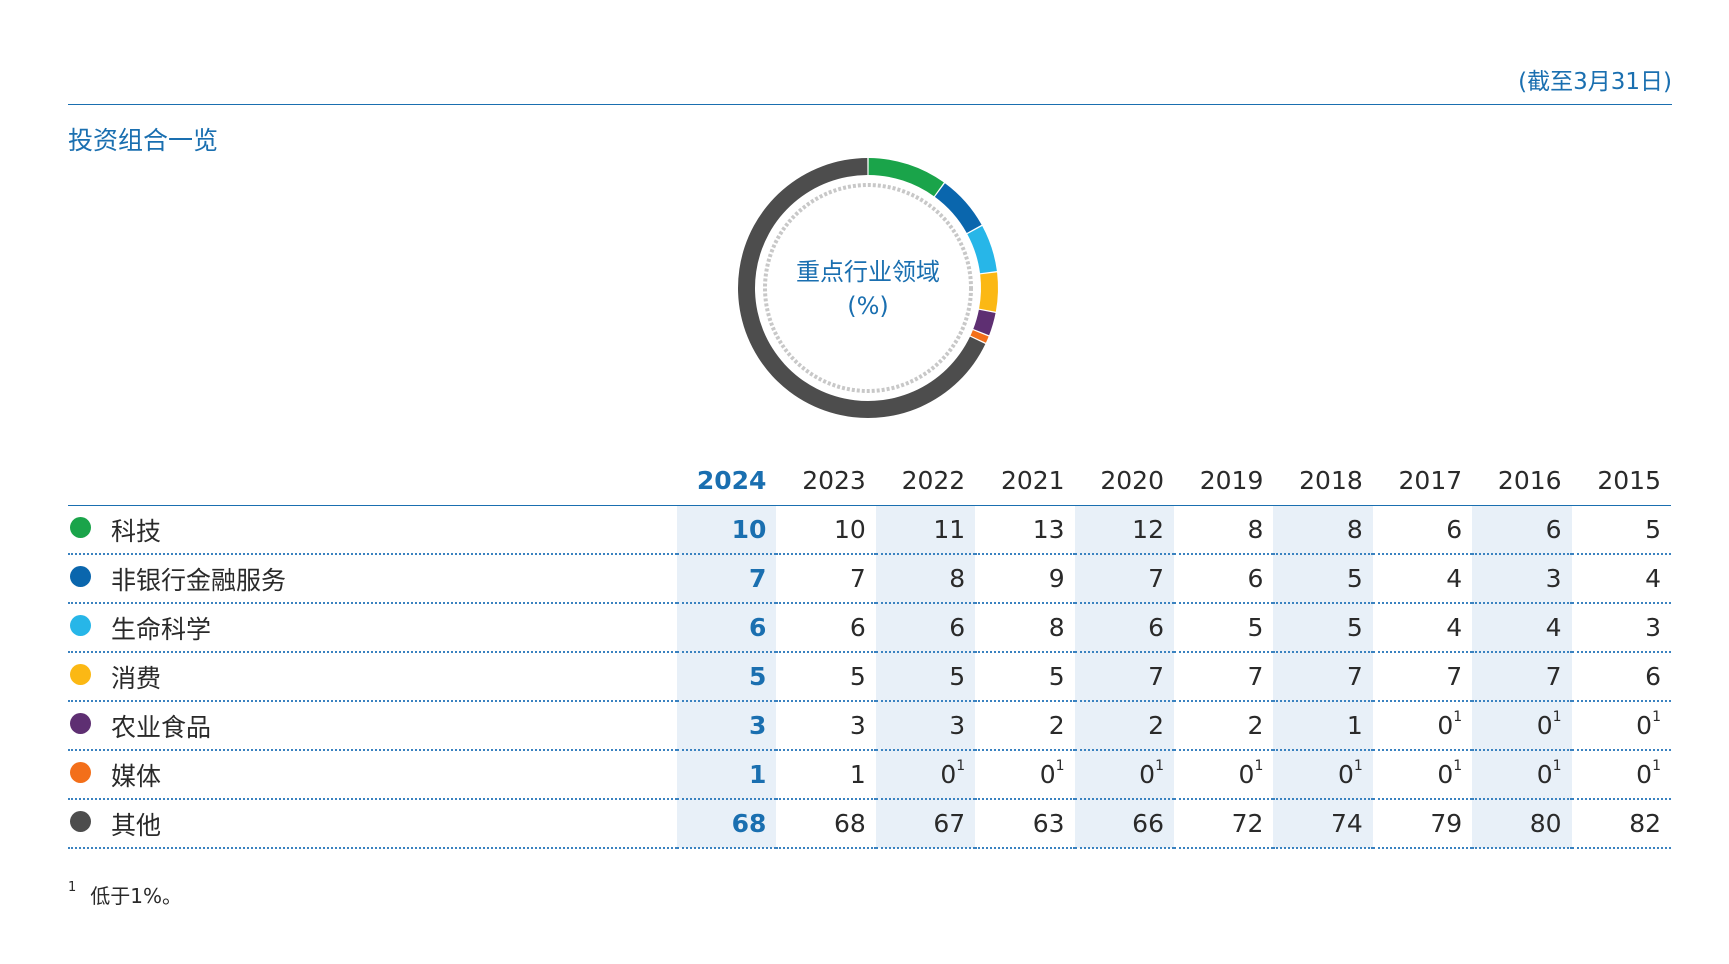 The width and height of the screenshot is (1729, 964). What do you see at coordinates (1346, 823) in the screenshot?
I see `cell-value: 74` at bounding box center [1346, 823].